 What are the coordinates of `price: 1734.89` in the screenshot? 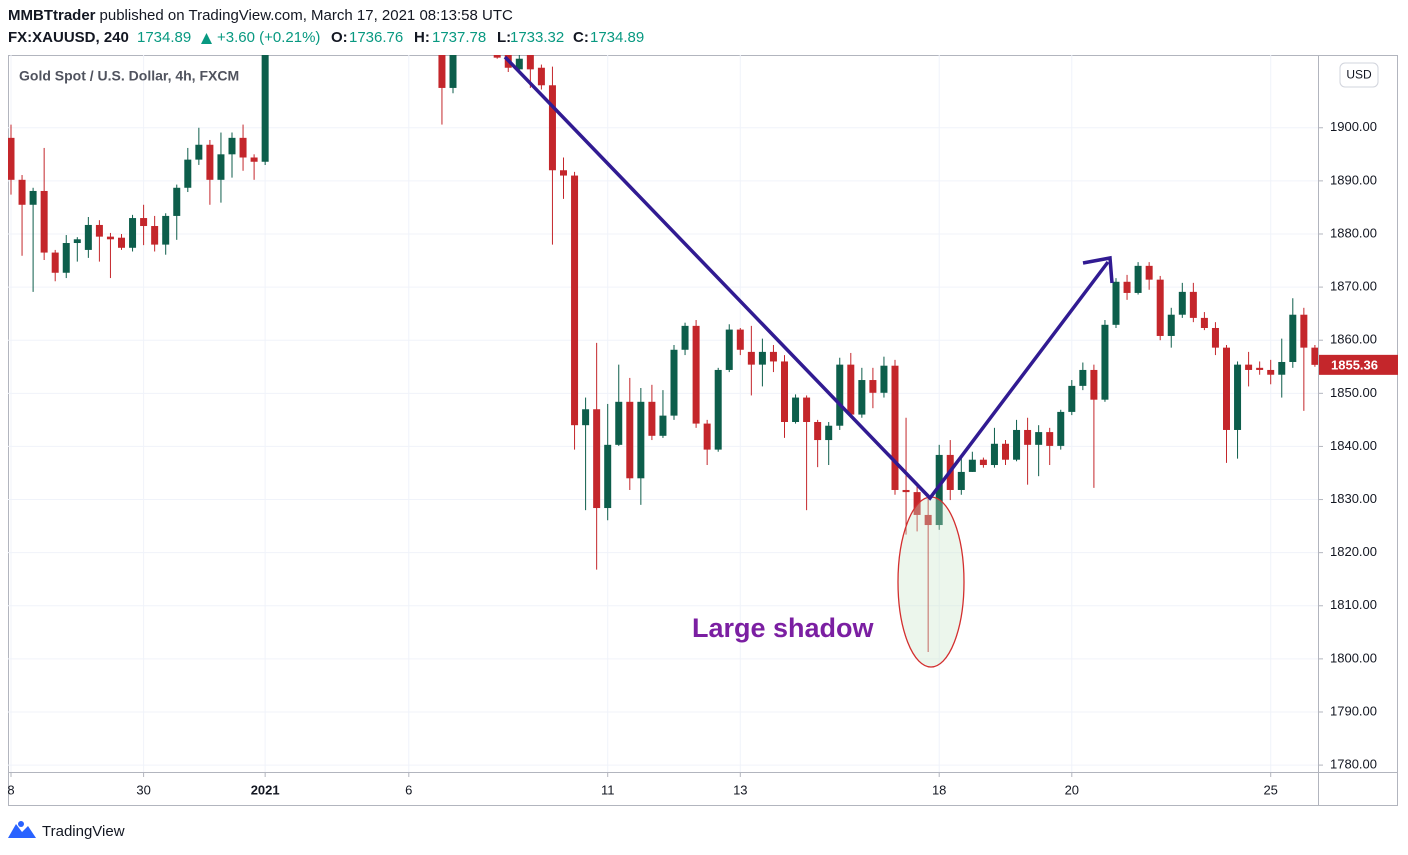 It's located at (164, 37).